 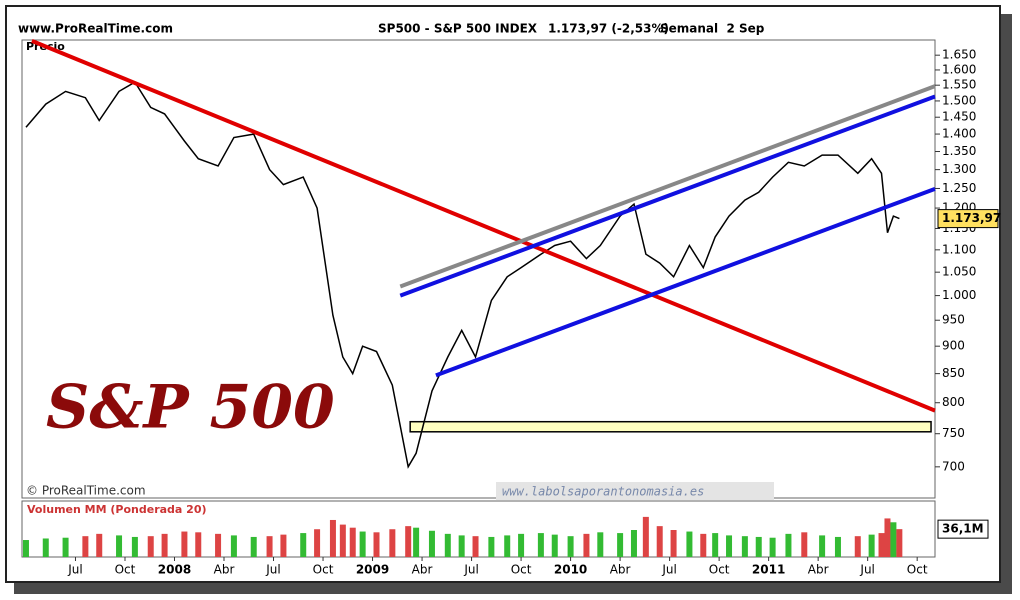 What do you see at coordinates (953, 402) in the screenshot?
I see `y-tick-label: 800` at bounding box center [953, 402].